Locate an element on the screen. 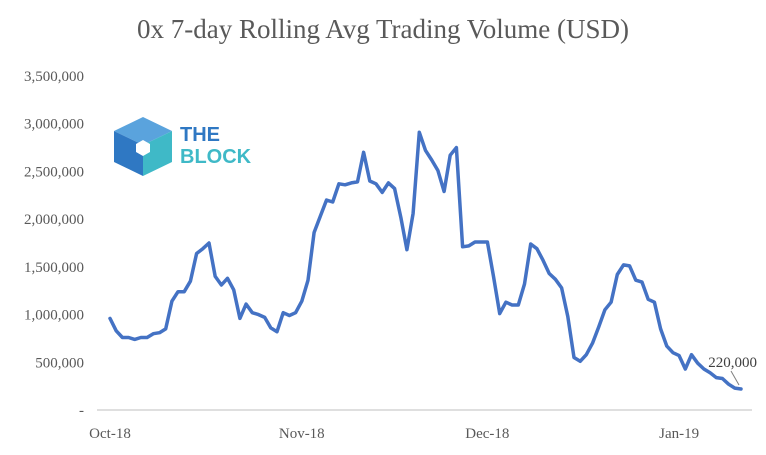  annotation-label: 220,000 is located at coordinates (732, 363).